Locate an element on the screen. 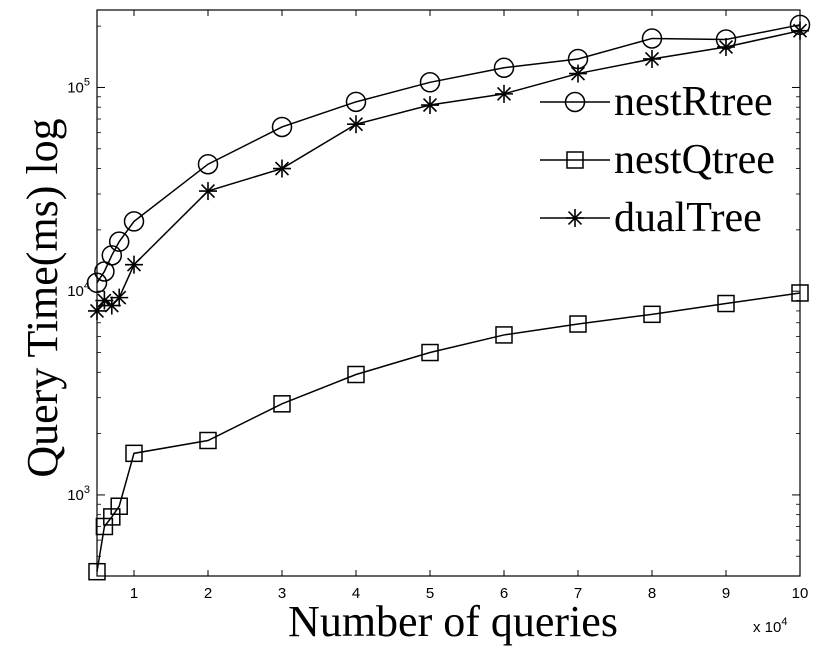 The image size is (830, 647). legend-label: nestRtree is located at coordinates (693, 102).